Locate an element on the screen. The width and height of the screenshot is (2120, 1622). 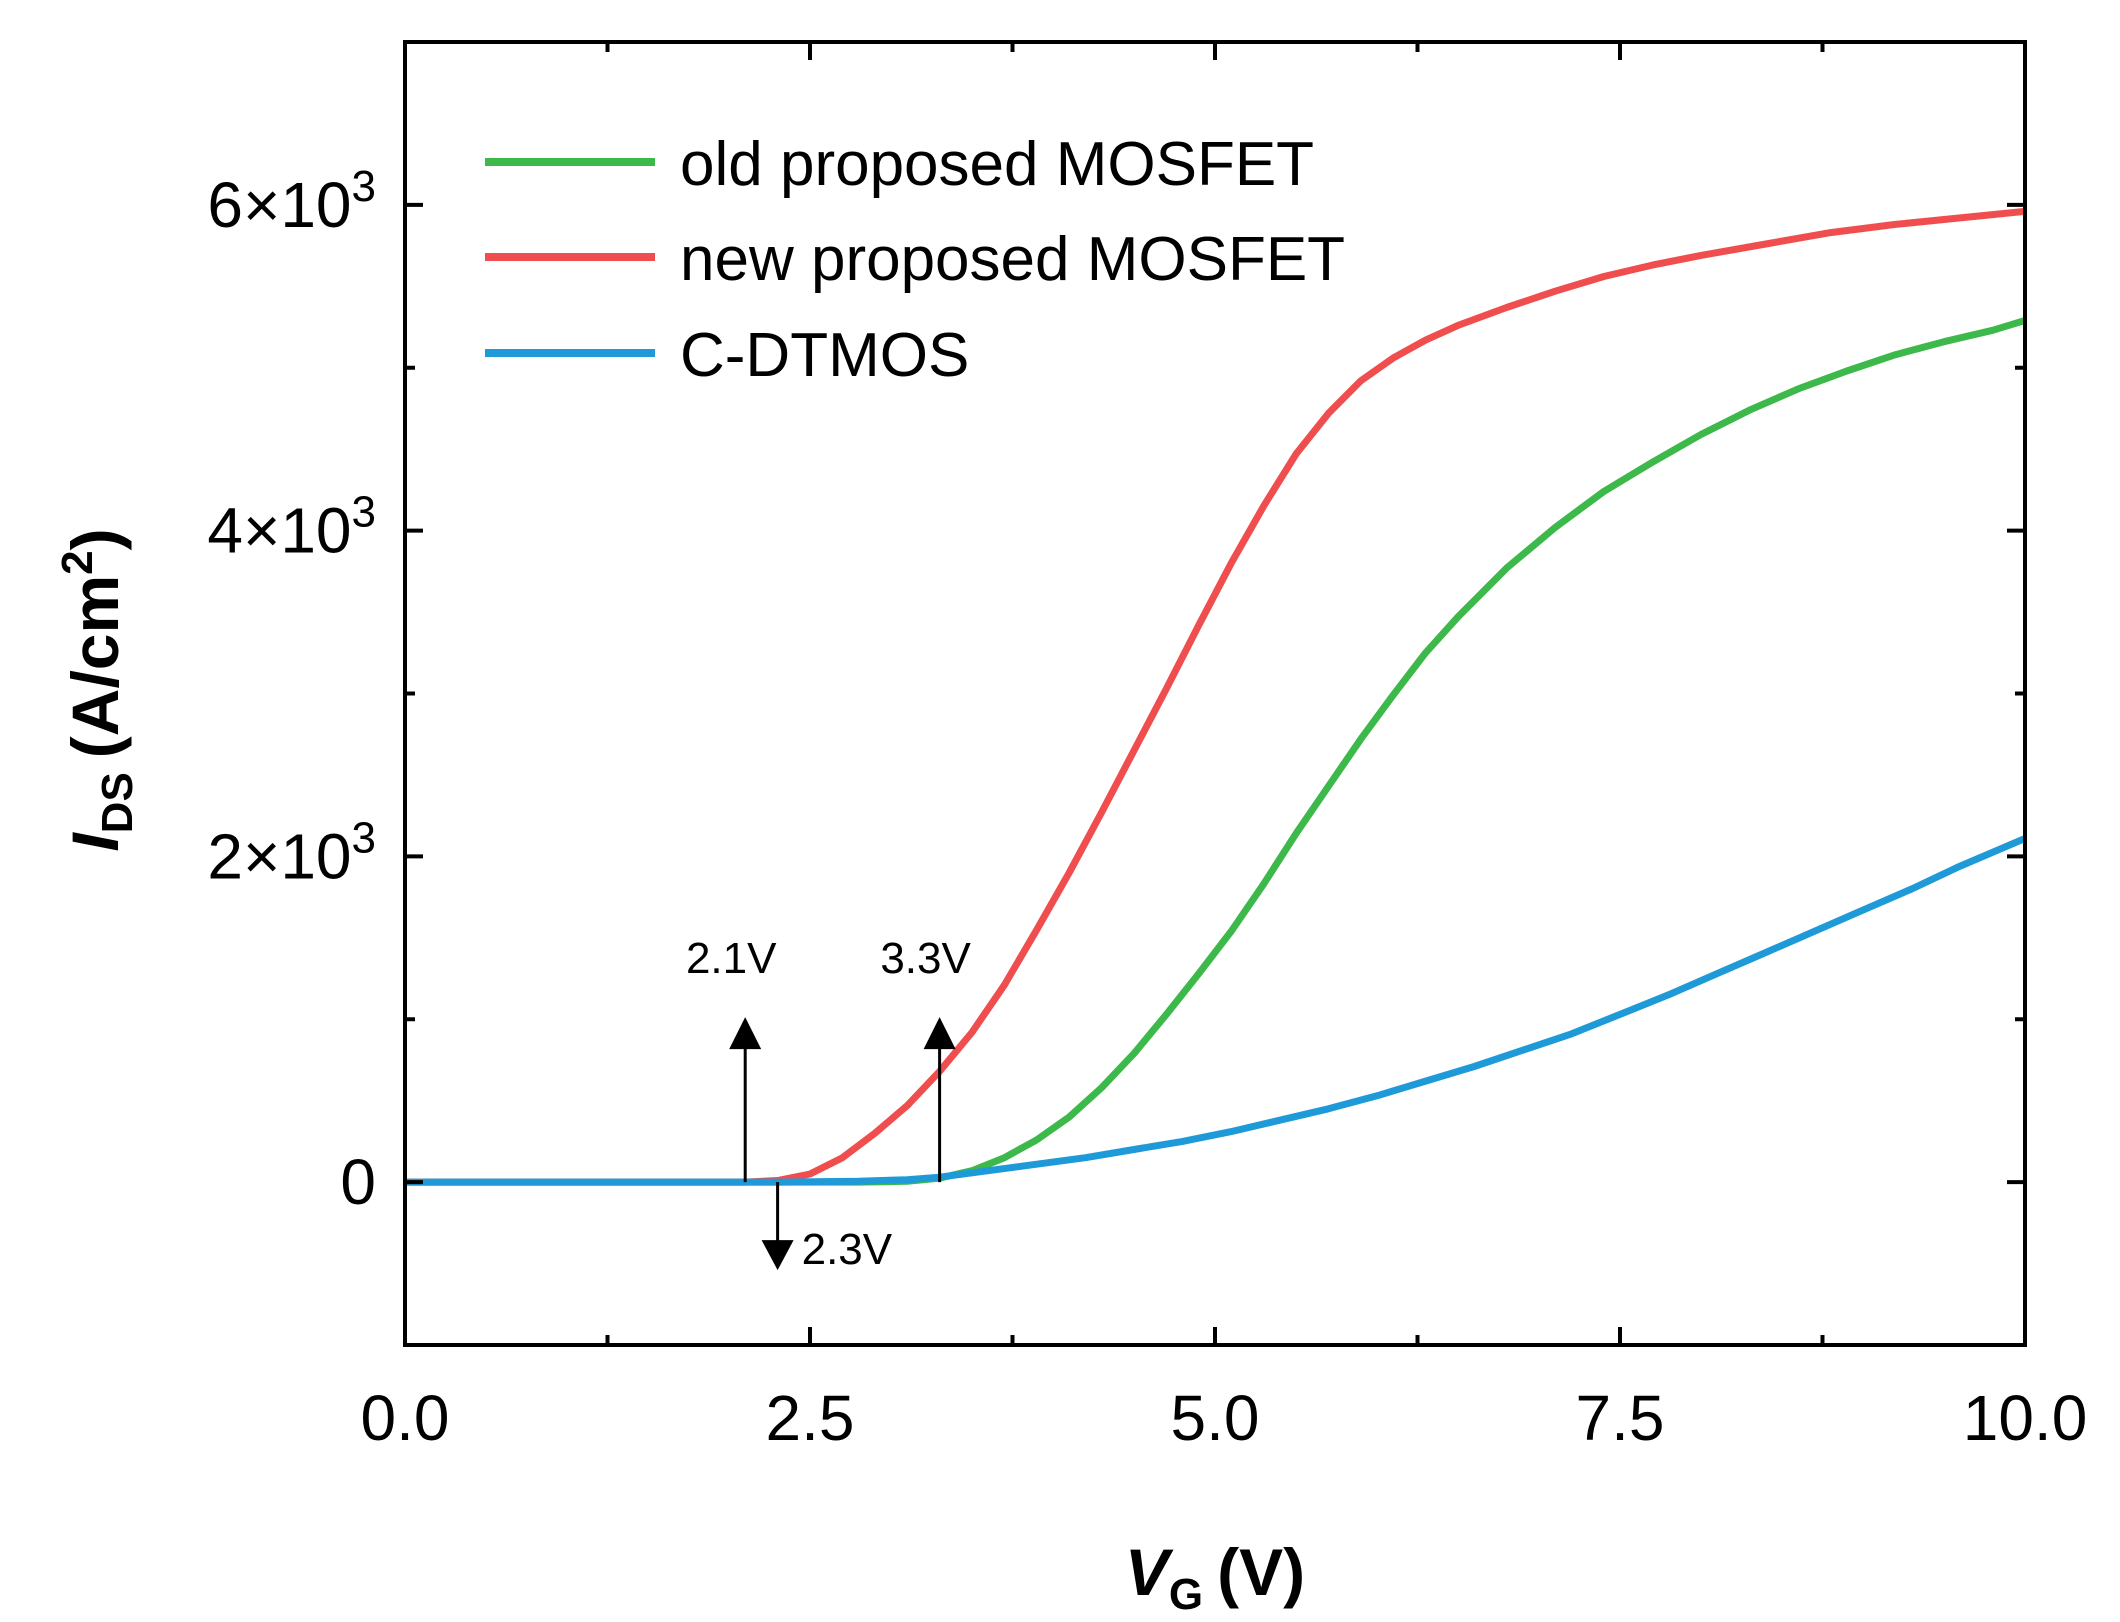
annotation-3-3v-arrow-head is located at coordinates (939, 1033).